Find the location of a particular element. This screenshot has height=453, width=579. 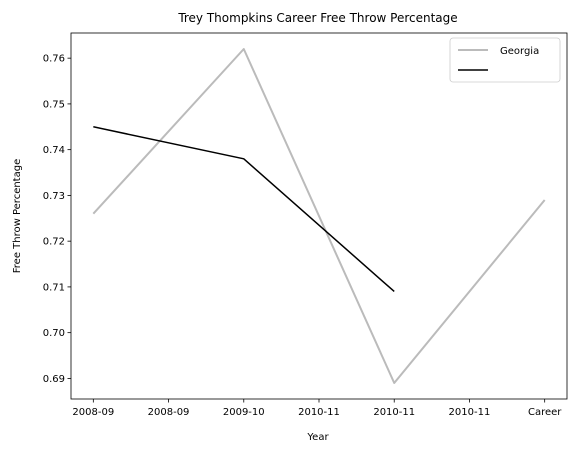

y-tick-label: 0.74 is located at coordinates (54, 150).